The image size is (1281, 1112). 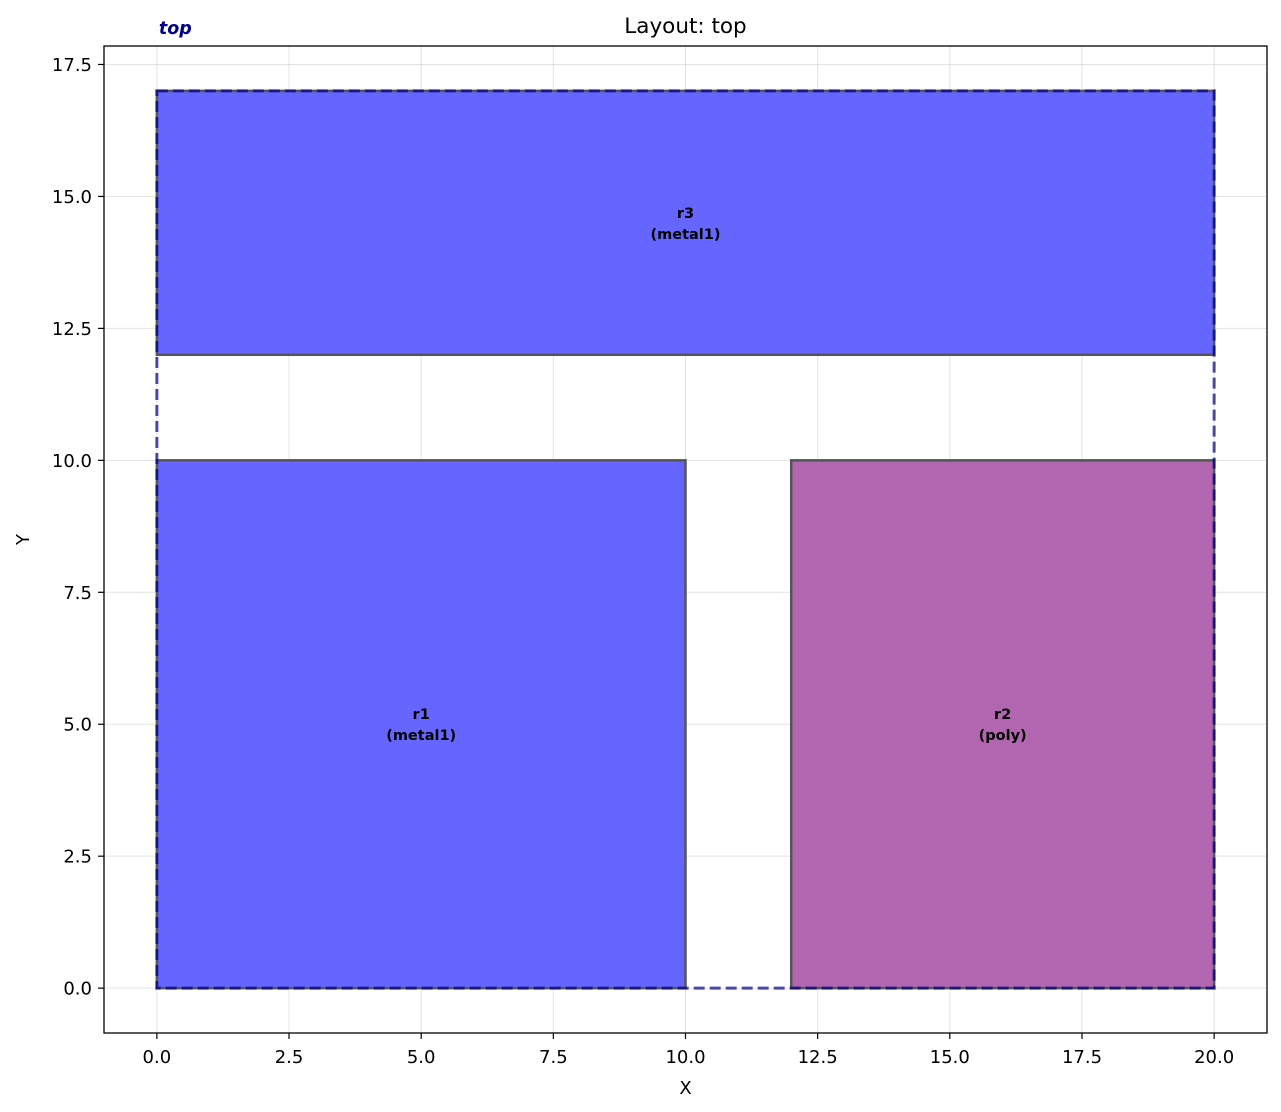 What do you see at coordinates (686, 235) in the screenshot?
I see `rect-label-r3-layer: (metal1)` at bounding box center [686, 235].